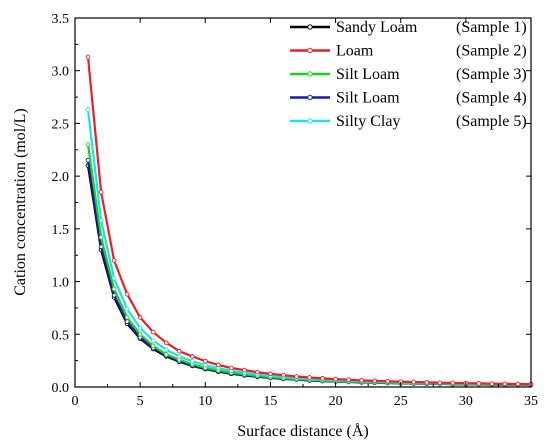 This screenshot has width=550, height=448. Describe the element at coordinates (20, 202) in the screenshot. I see `y-axis-label: Cation concentration (mol/L)` at that location.